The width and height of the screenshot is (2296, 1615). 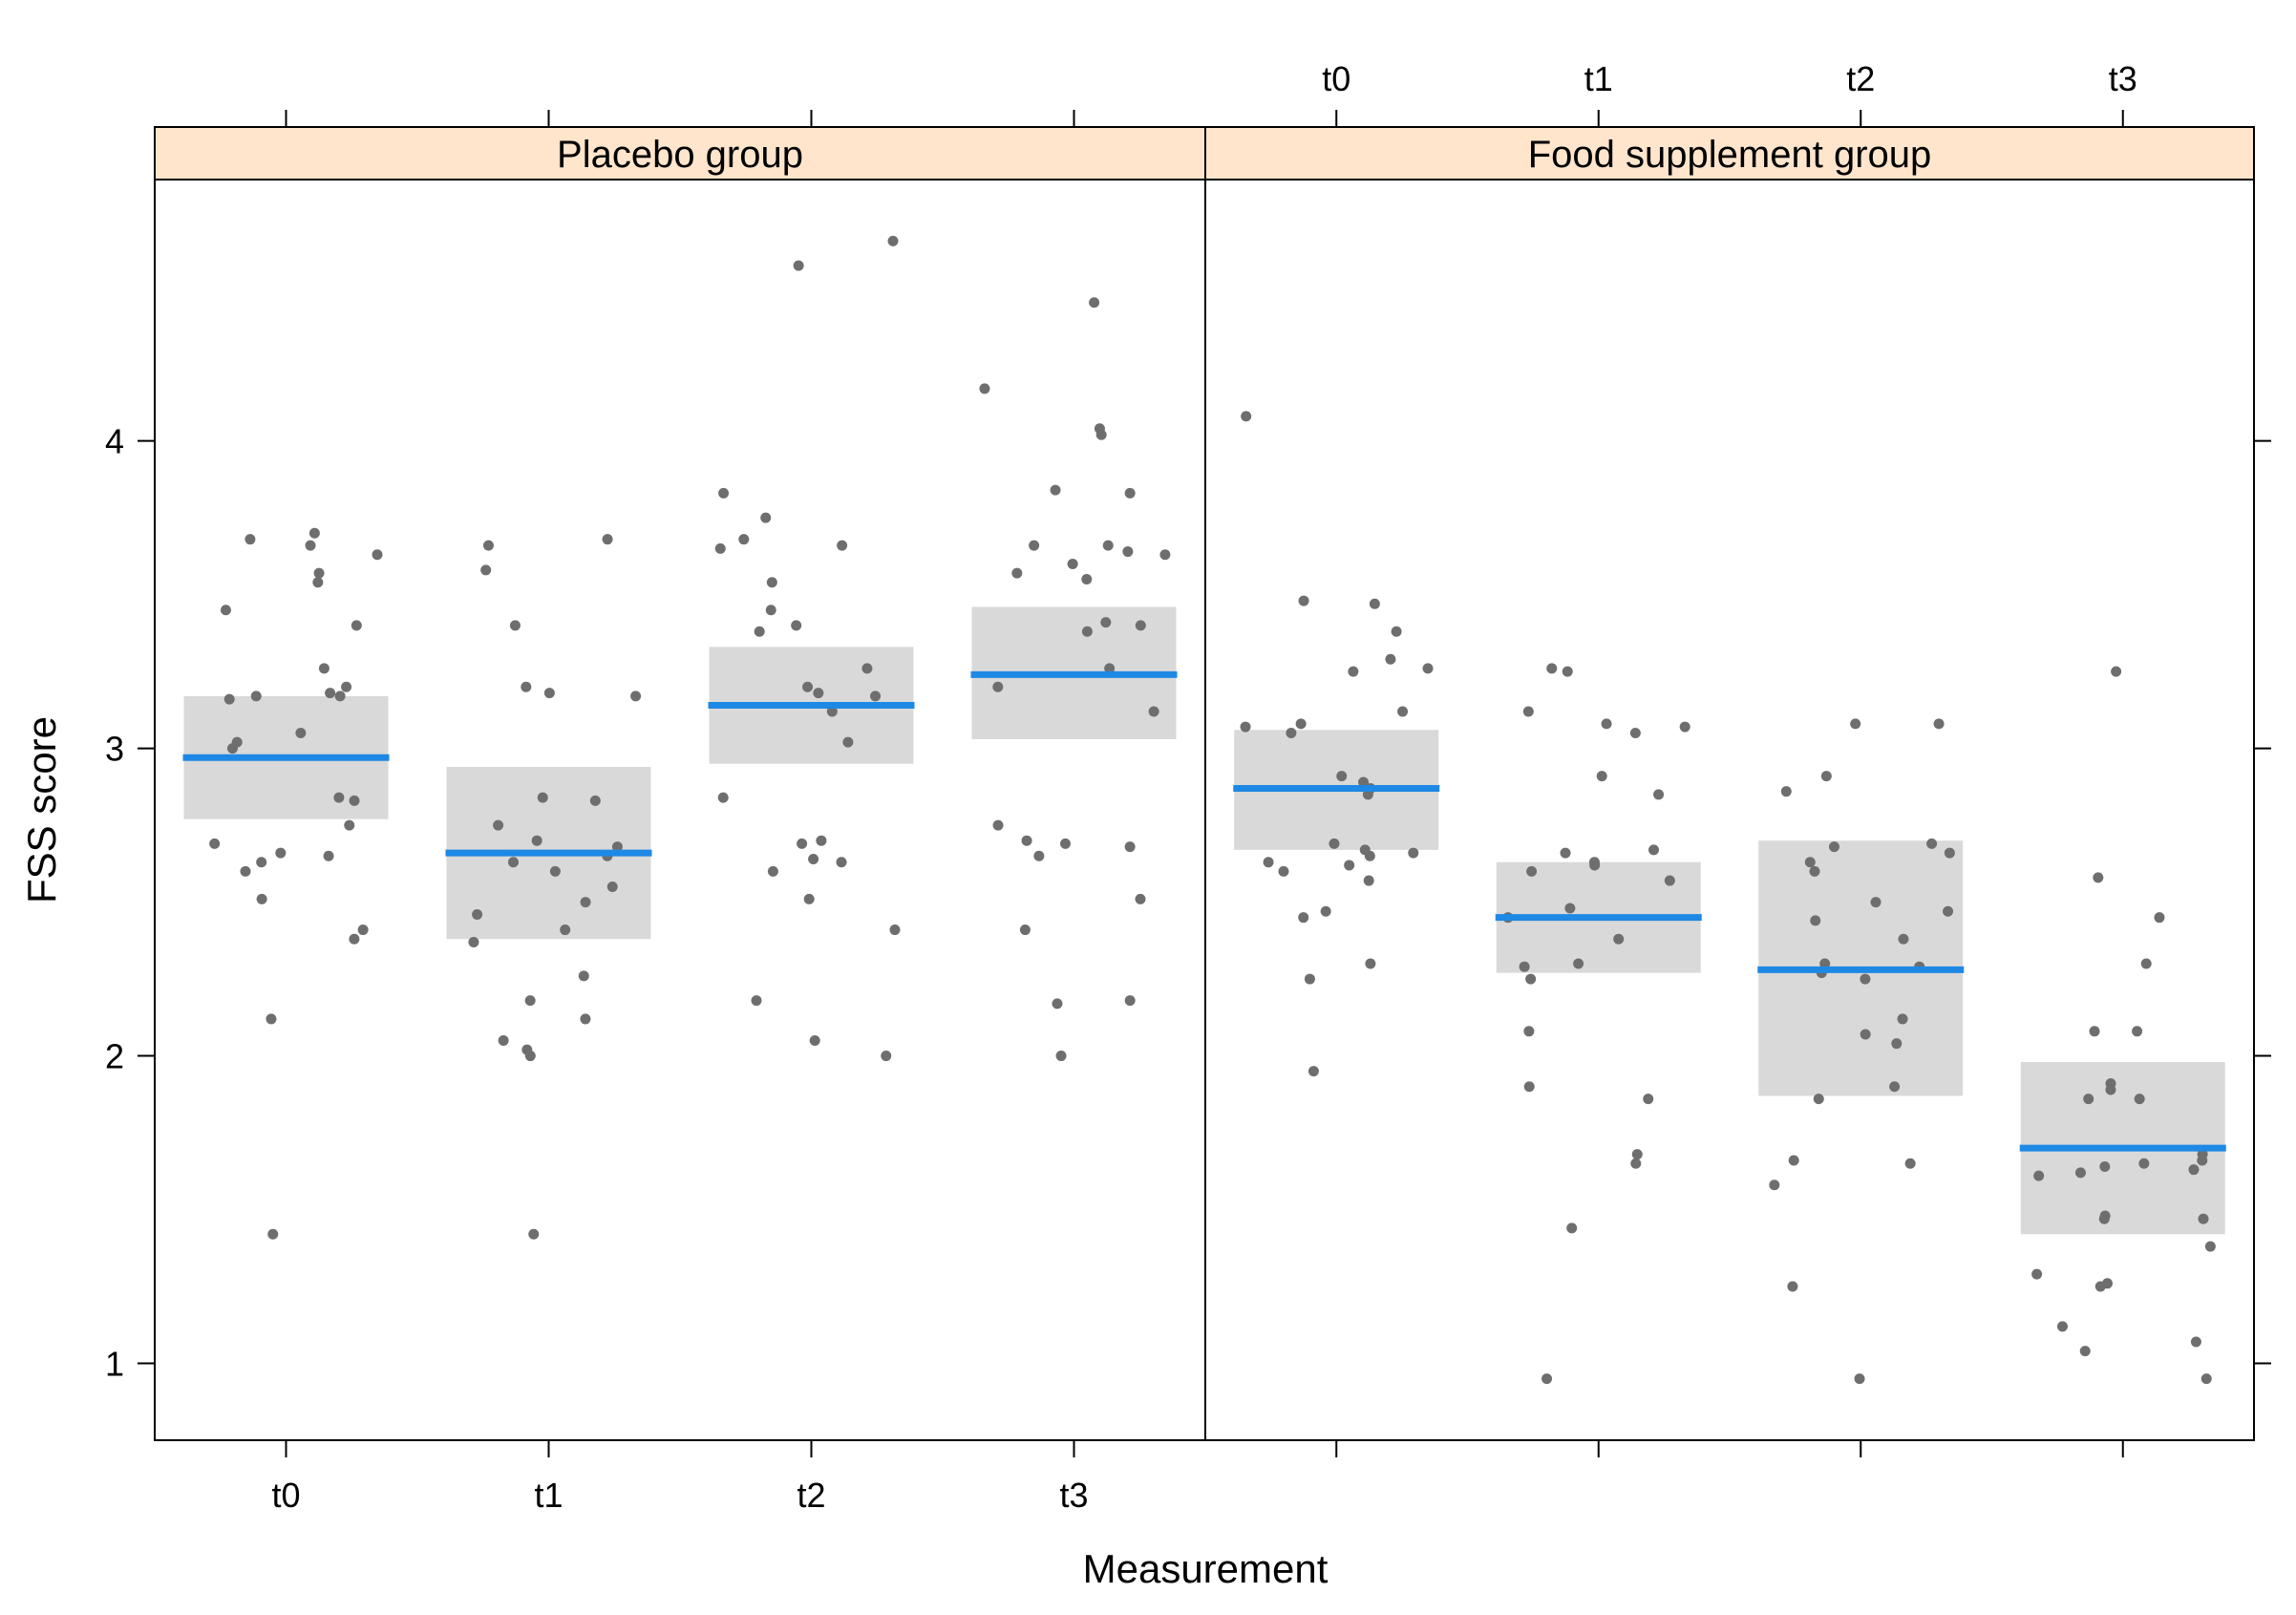 What do you see at coordinates (1336, 79) in the screenshot?
I see `x-tick-label: t0` at bounding box center [1336, 79].